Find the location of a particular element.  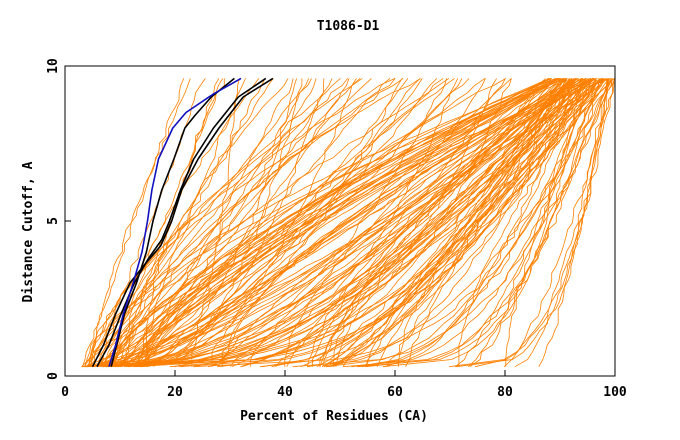

y-tick-label: 10 is located at coordinates (53, 66).